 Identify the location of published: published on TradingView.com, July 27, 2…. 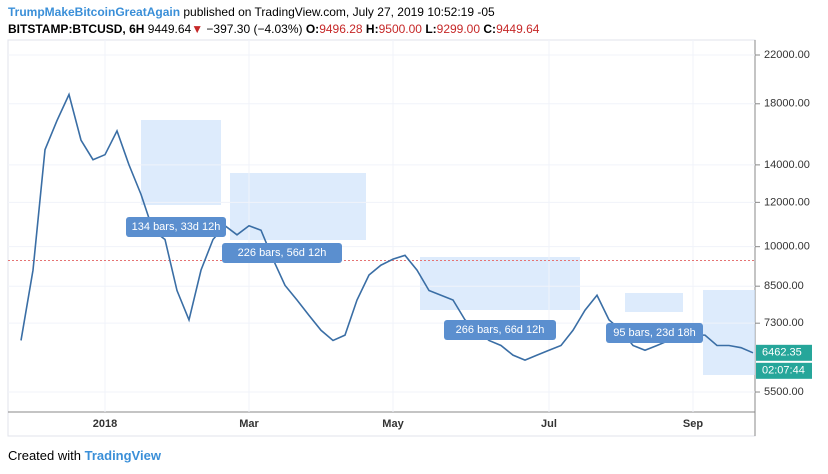
(339, 12).